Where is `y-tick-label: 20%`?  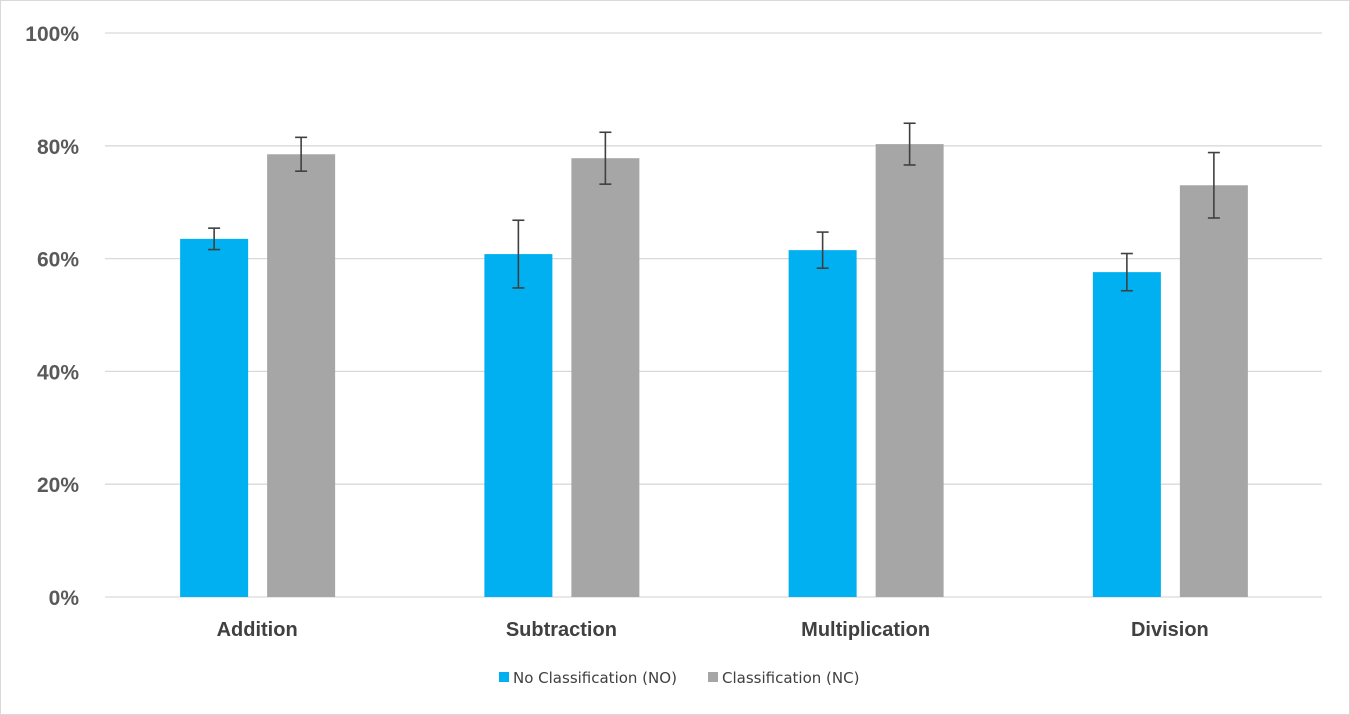 y-tick-label: 20% is located at coordinates (58, 485).